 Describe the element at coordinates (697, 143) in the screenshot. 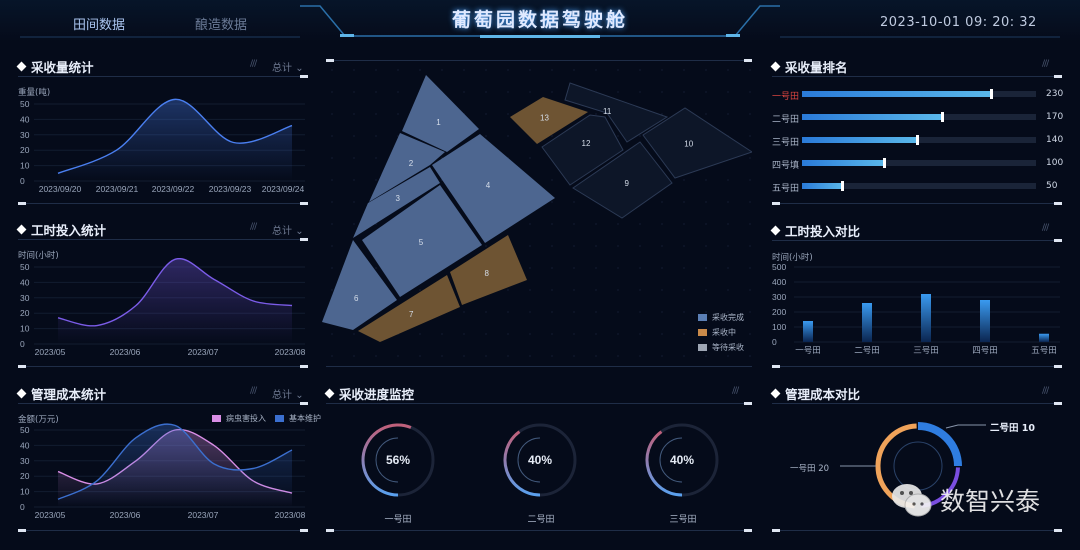

I see `map-field-10: 10` at that location.